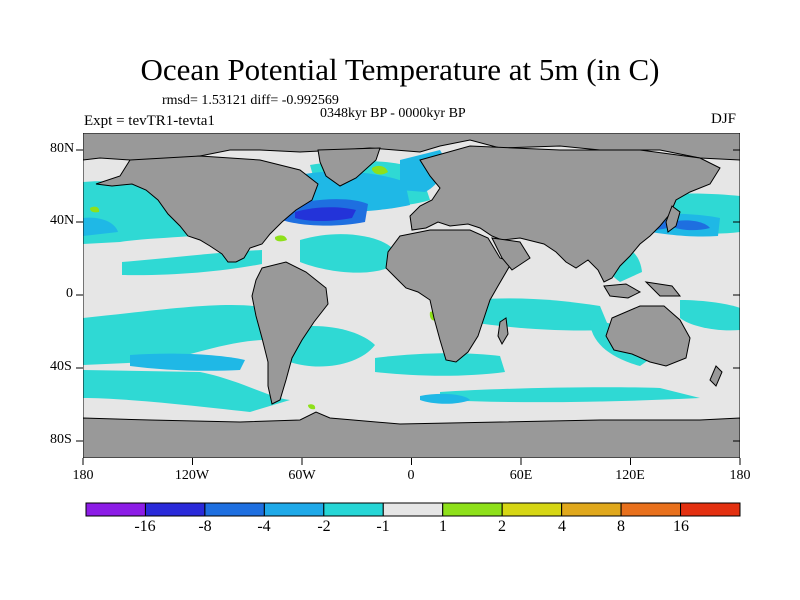 This screenshot has height=600, width=800. What do you see at coordinates (205, 526) in the screenshot?
I see `colorbar-label: -8` at bounding box center [205, 526].